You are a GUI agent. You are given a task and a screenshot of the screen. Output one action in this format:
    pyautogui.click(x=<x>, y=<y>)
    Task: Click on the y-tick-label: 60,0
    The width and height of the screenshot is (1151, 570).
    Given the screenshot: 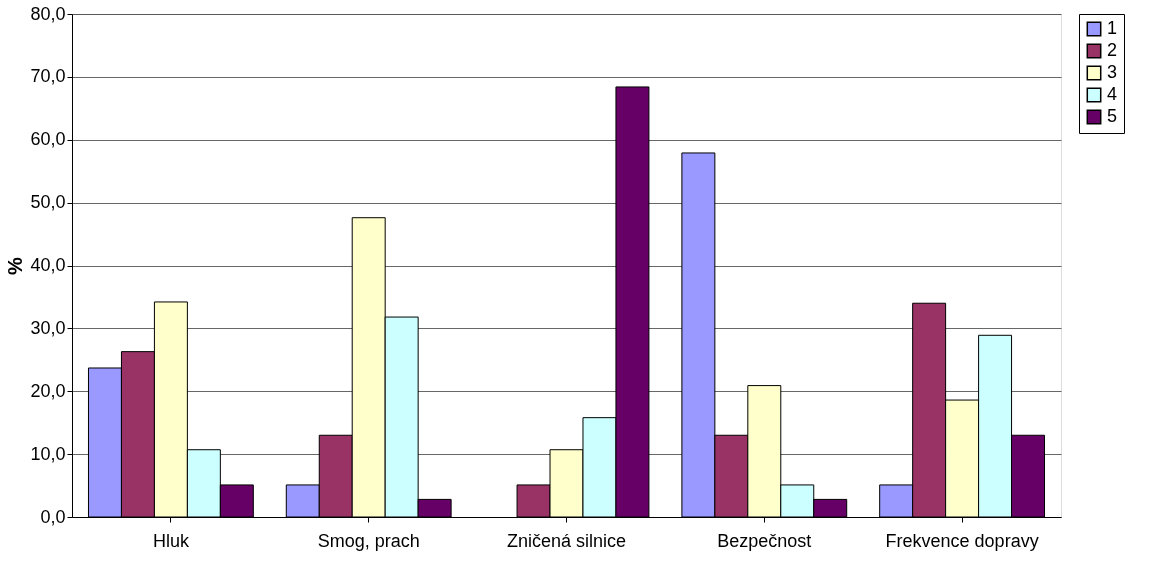 What is the action you would take?
    pyautogui.click(x=48, y=139)
    